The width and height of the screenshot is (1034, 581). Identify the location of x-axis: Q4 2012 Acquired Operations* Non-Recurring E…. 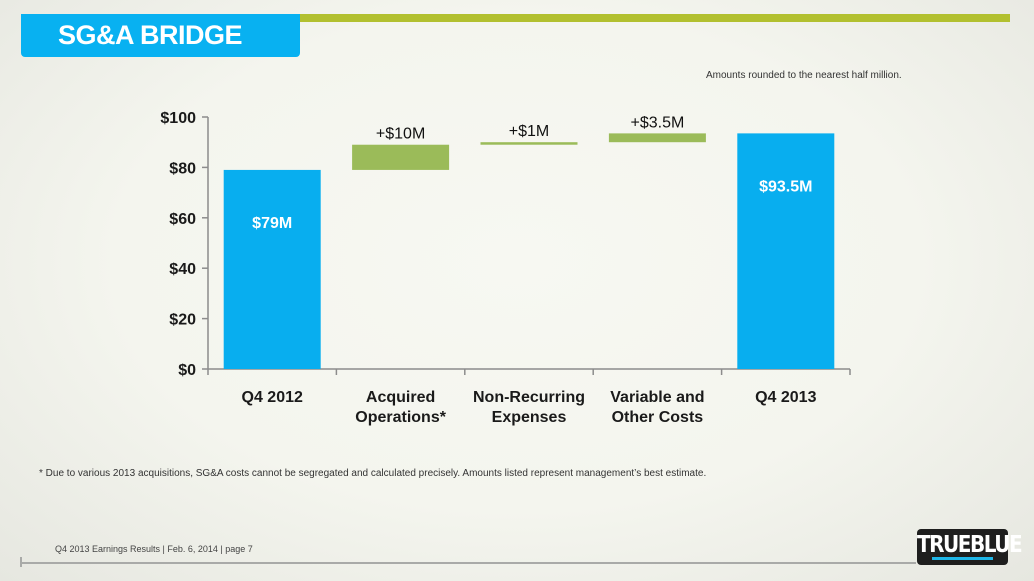
(529, 397).